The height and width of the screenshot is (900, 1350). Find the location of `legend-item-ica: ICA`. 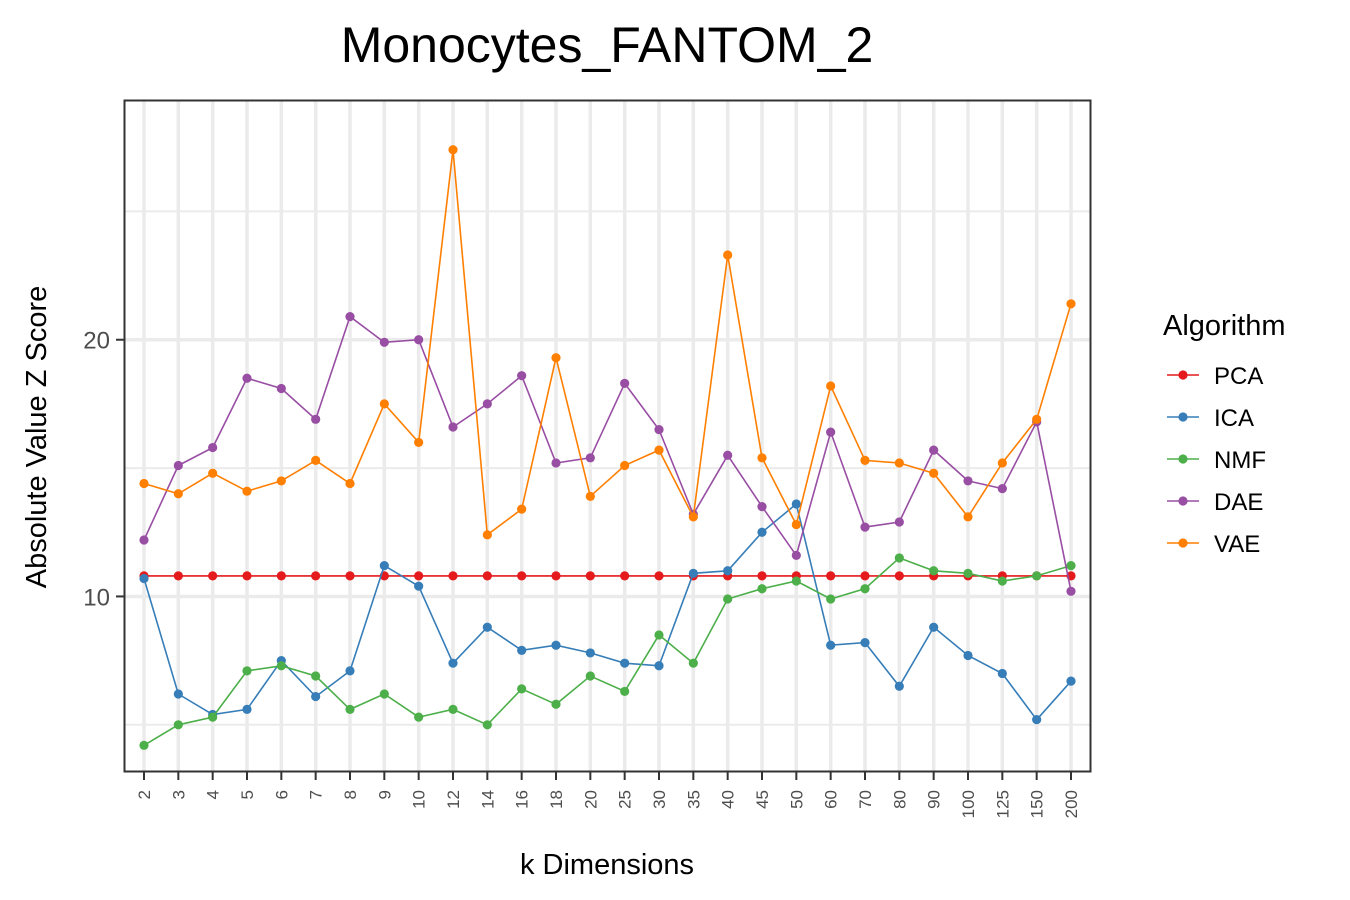

legend-item-ica: ICA is located at coordinates (1210, 418).